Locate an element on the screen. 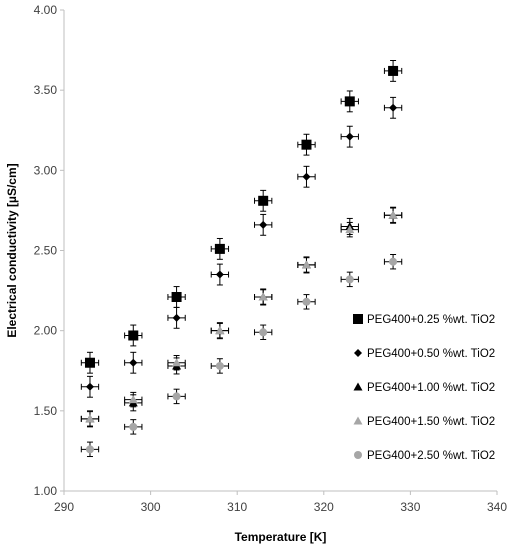 The image size is (517, 550). legend-item: PEG400+0.50 %wt. TiO2 is located at coordinates (424, 354).